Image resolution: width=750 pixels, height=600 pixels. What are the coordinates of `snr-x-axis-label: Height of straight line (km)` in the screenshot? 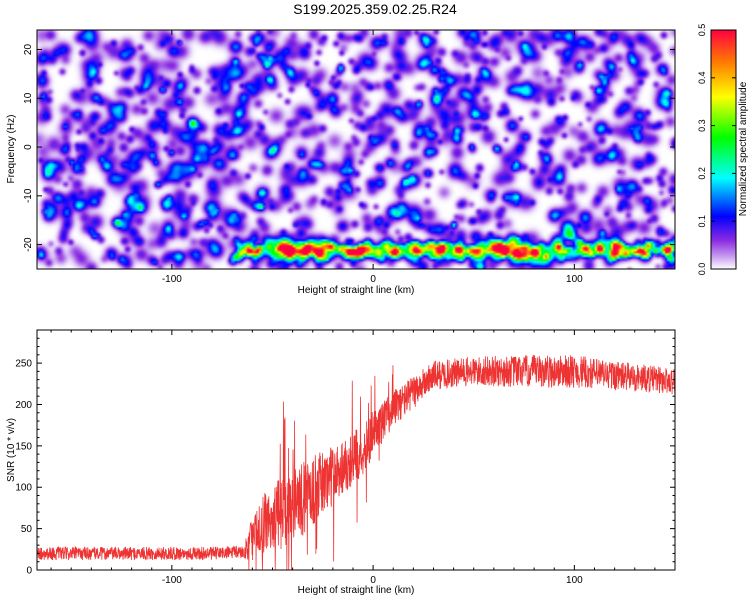 It's located at (356, 590).